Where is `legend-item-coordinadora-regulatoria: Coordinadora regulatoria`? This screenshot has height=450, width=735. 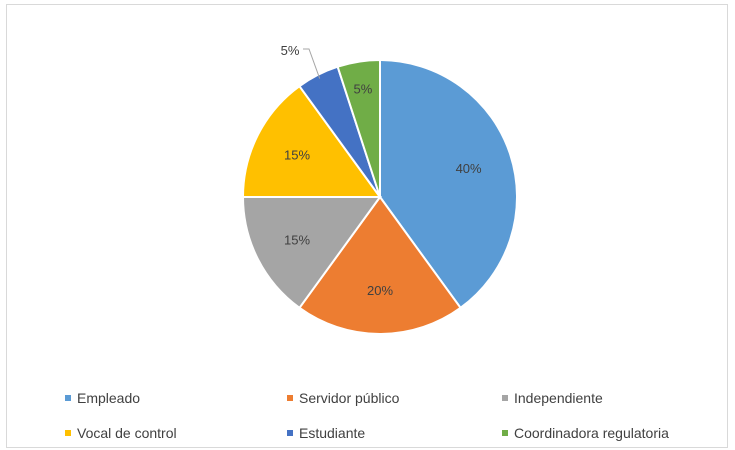
legend-item-coordinadora-regulatoria: Coordinadora regulatoria is located at coordinates (585, 433).